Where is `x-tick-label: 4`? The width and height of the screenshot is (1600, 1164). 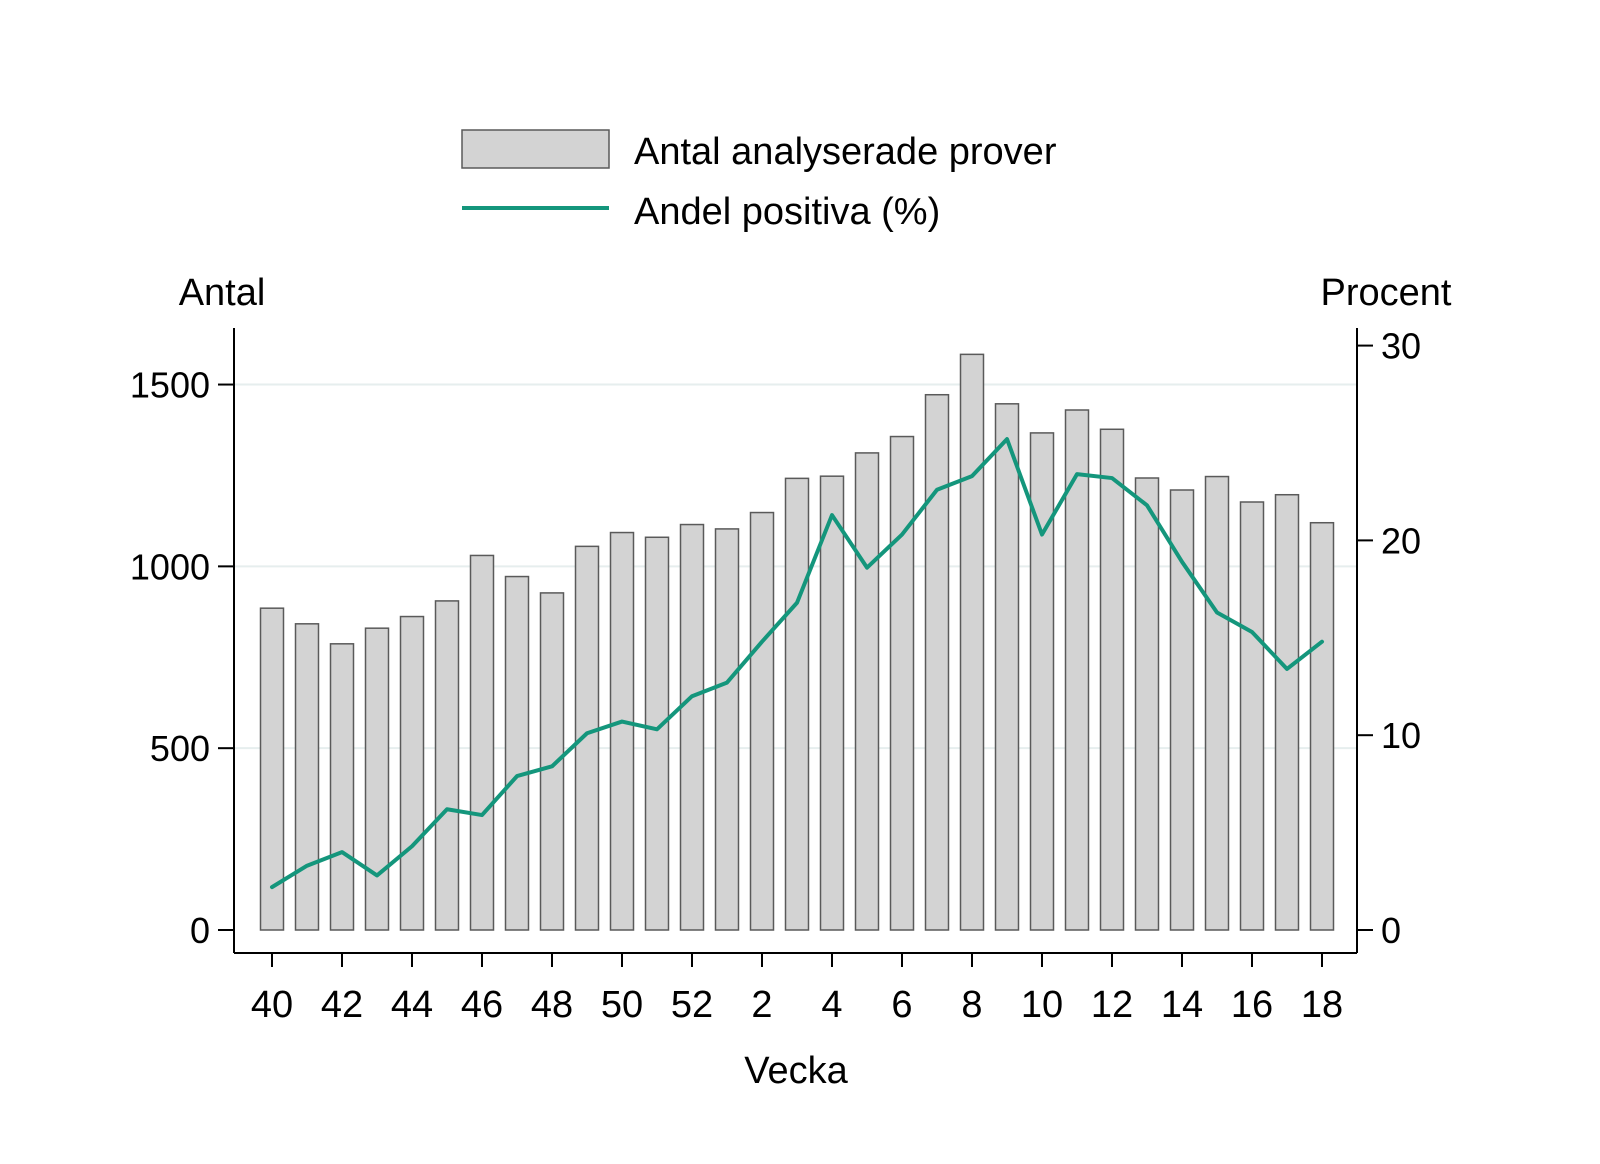
x-tick-label: 4 is located at coordinates (831, 1005).